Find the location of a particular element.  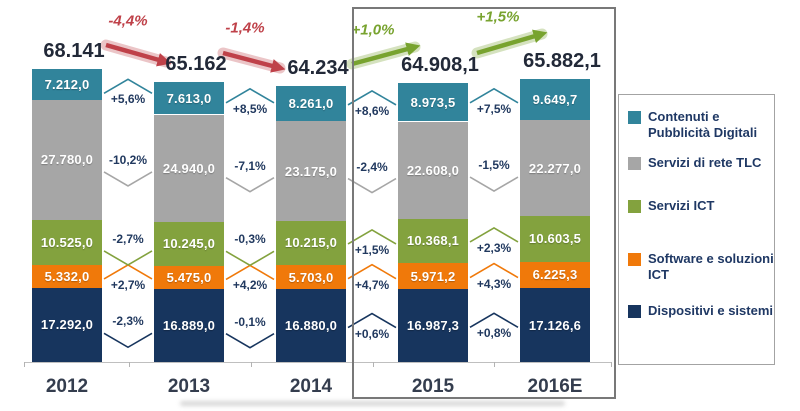

bar-segment-contenuti-e-pubblicit-digitali-2014: 8.261,0 is located at coordinates (311, 103).